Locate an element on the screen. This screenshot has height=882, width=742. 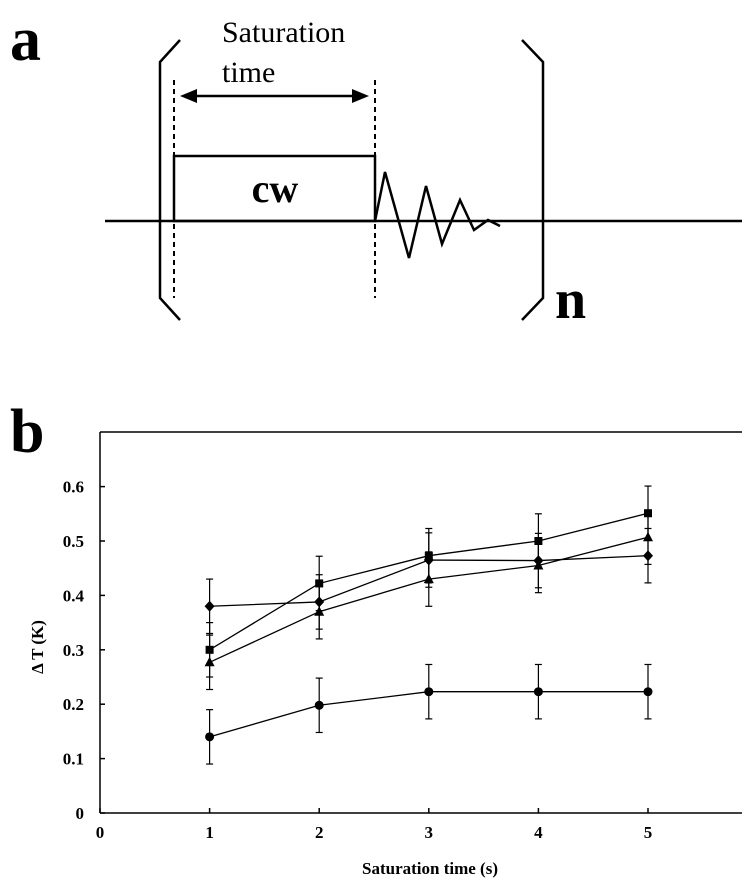
left-bracket is located at coordinates (169, 180).